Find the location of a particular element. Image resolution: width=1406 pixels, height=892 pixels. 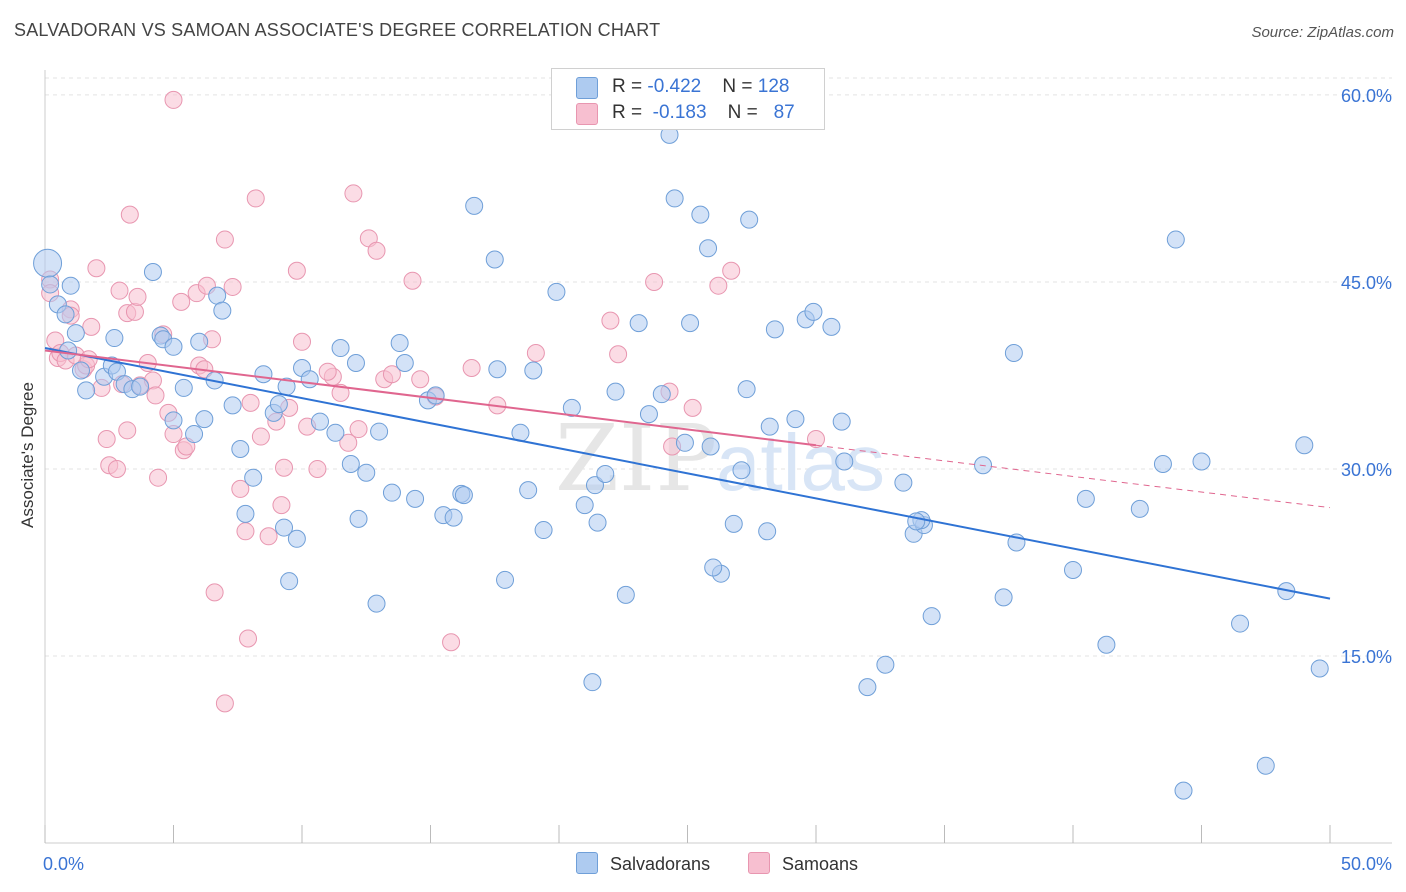

x-tick-label: 0.0% is located at coordinates (63, 864).